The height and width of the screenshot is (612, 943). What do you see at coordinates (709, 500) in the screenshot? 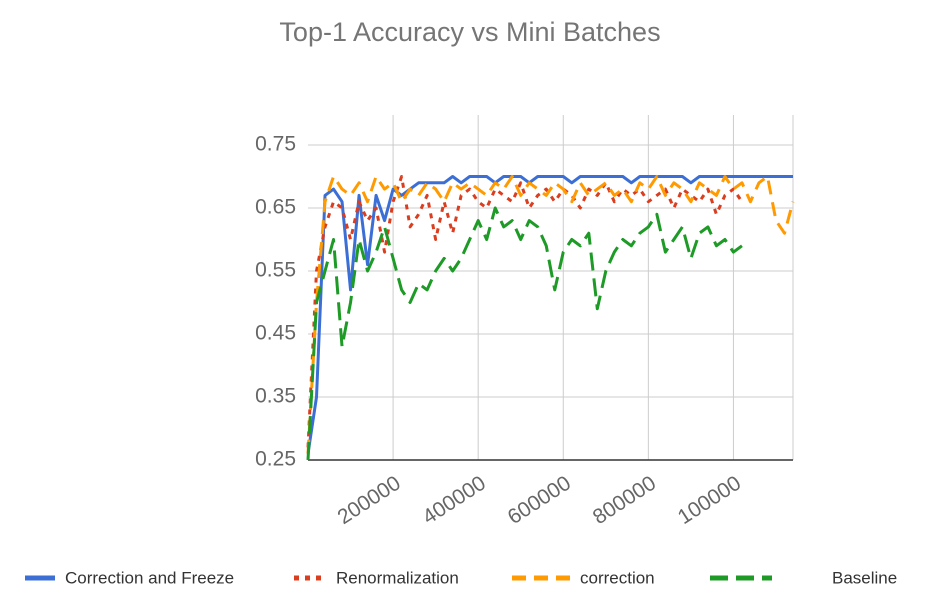
I see `x-tick-label: 100000` at bounding box center [709, 500].